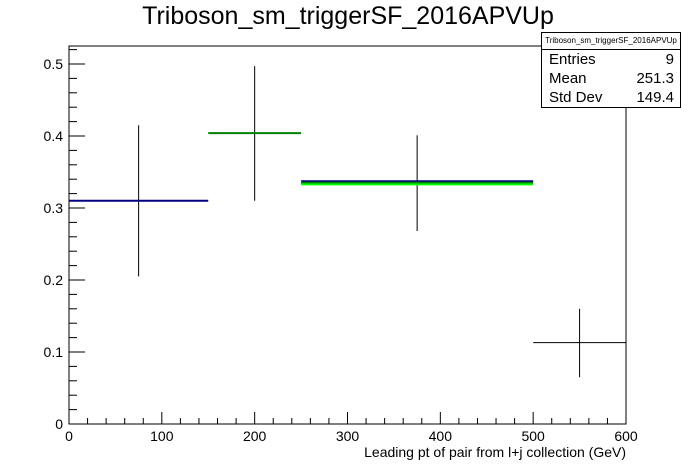 This screenshot has height=472, width=696. What do you see at coordinates (59, 424) in the screenshot?
I see `y-tick-label: 0` at bounding box center [59, 424].